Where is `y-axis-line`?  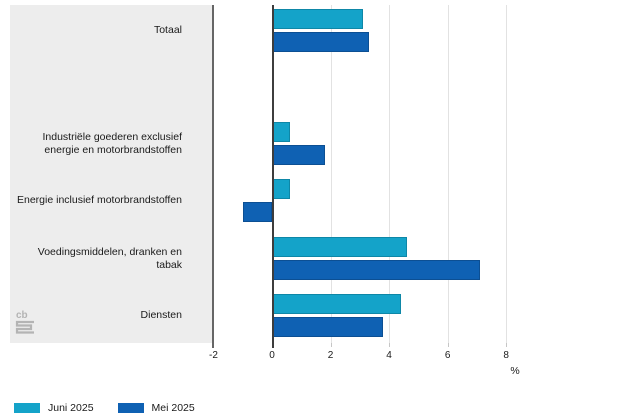
y-axis-line is located at coordinates (213, 176).